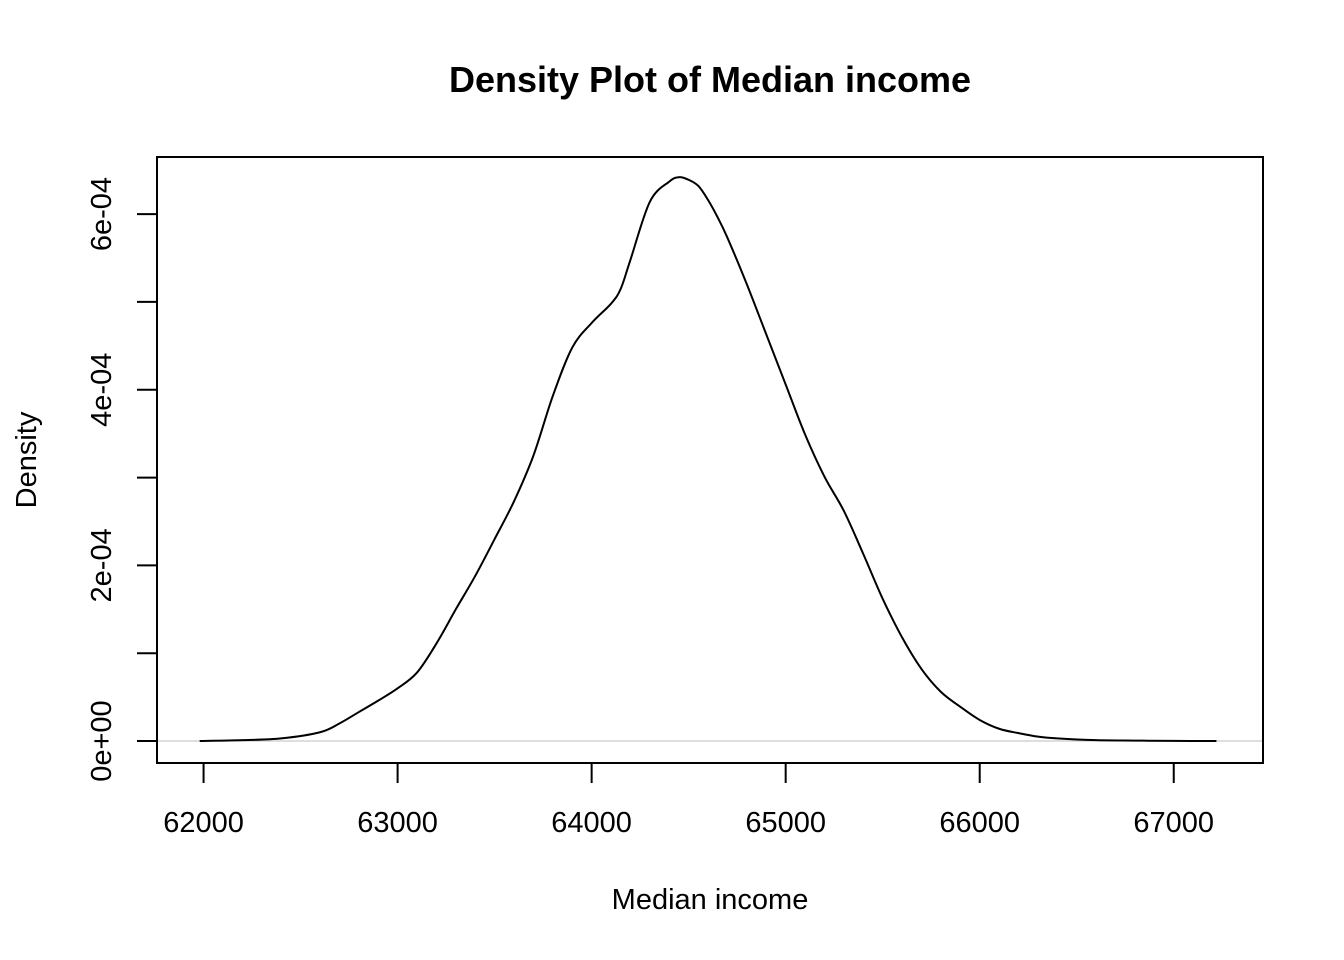 The width and height of the screenshot is (1344, 960). Describe the element at coordinates (1173, 823) in the screenshot. I see `x-tick-label: 67000` at that location.